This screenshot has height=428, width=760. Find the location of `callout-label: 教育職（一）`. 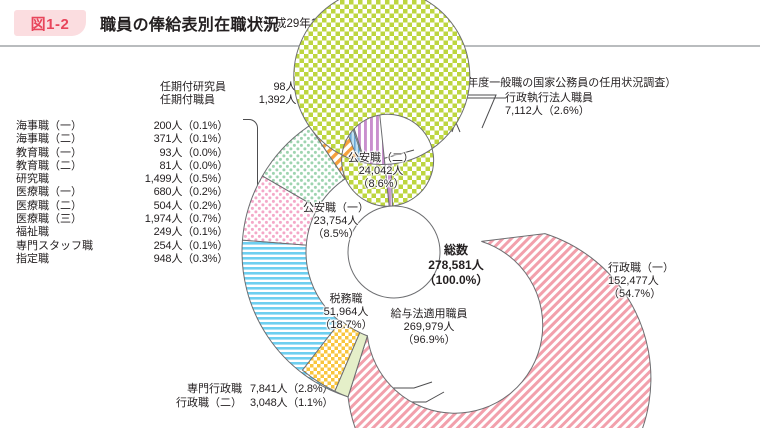

callout-label: 教育職（一） is located at coordinates (49, 152).